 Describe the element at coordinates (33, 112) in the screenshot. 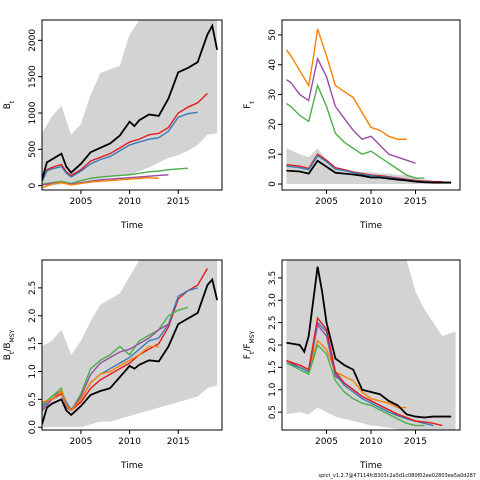

I see `y-tick-label: 1000` at that location.